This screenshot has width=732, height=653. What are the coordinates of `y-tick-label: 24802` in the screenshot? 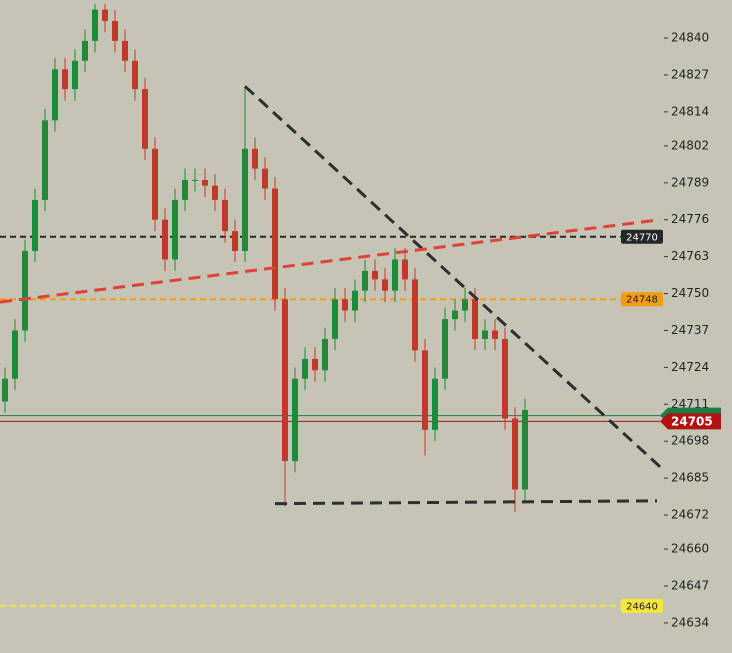 It's located at (690, 145).